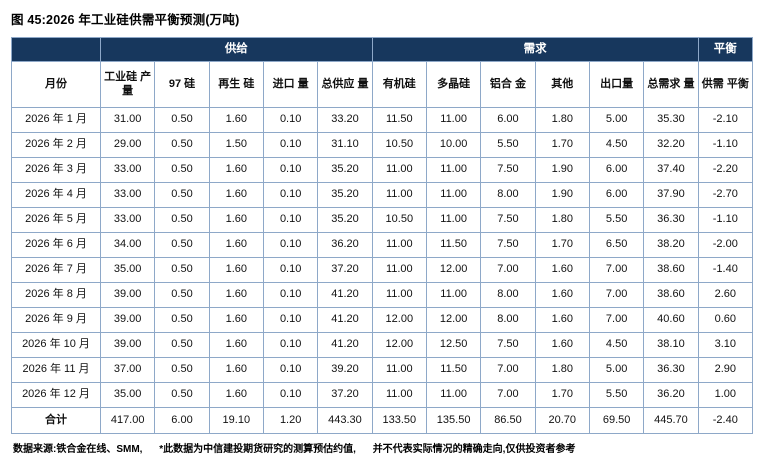 This screenshot has height=473, width=764. What do you see at coordinates (671, 120) in the screenshot?
I see `table-cell: 35.30` at bounding box center [671, 120].